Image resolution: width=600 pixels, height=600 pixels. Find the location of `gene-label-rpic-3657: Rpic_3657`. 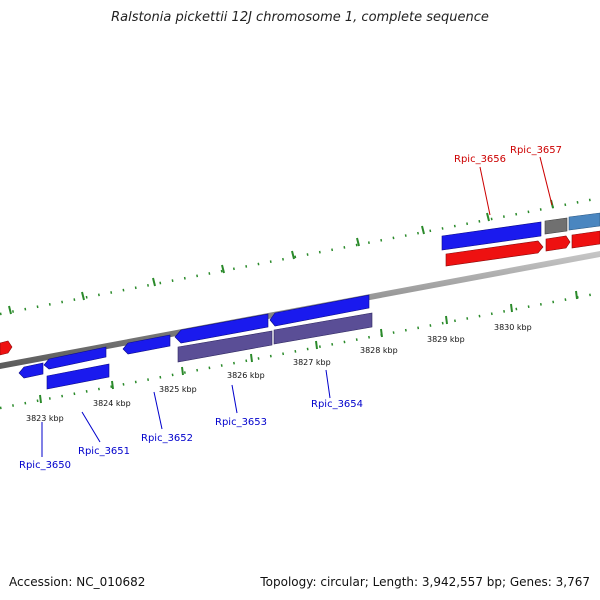

gene-label-rpic-3657: Rpic_3657 is located at coordinates (536, 150).